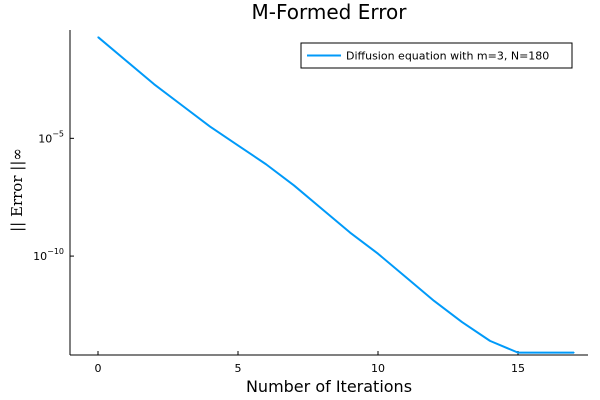 The height and width of the screenshot is (400, 600). I want to click on y-tick-label: 10−10, so click(48, 255).